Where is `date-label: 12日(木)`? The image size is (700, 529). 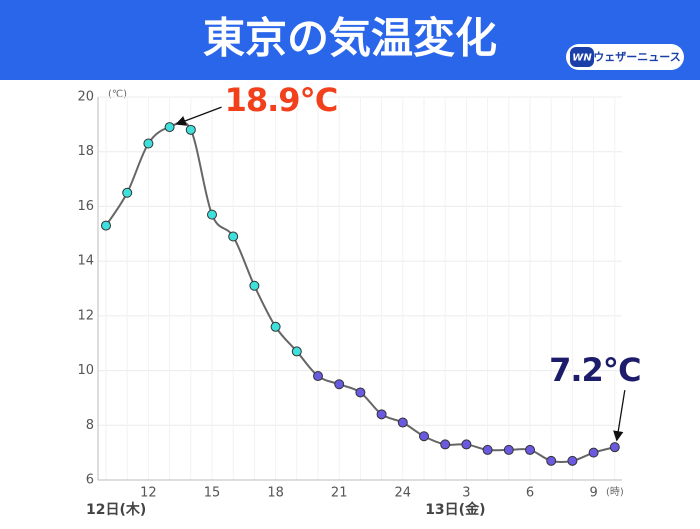
date-label: 12日(木) is located at coordinates (116, 509).